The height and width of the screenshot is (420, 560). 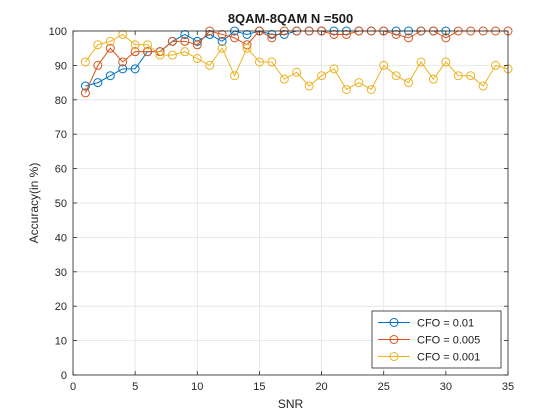 I want to click on y-tick-label: 20, so click(x=61, y=307).